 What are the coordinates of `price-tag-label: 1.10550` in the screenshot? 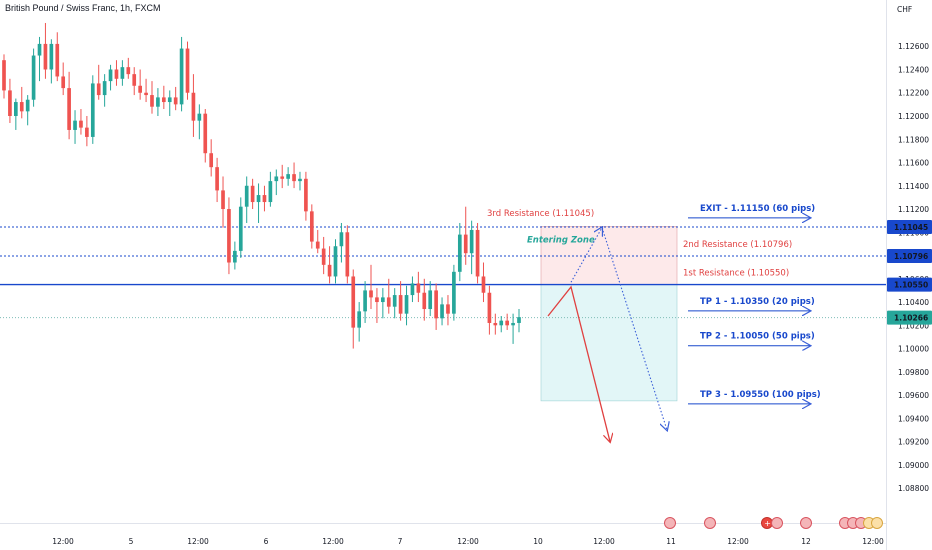 It's located at (911, 285).